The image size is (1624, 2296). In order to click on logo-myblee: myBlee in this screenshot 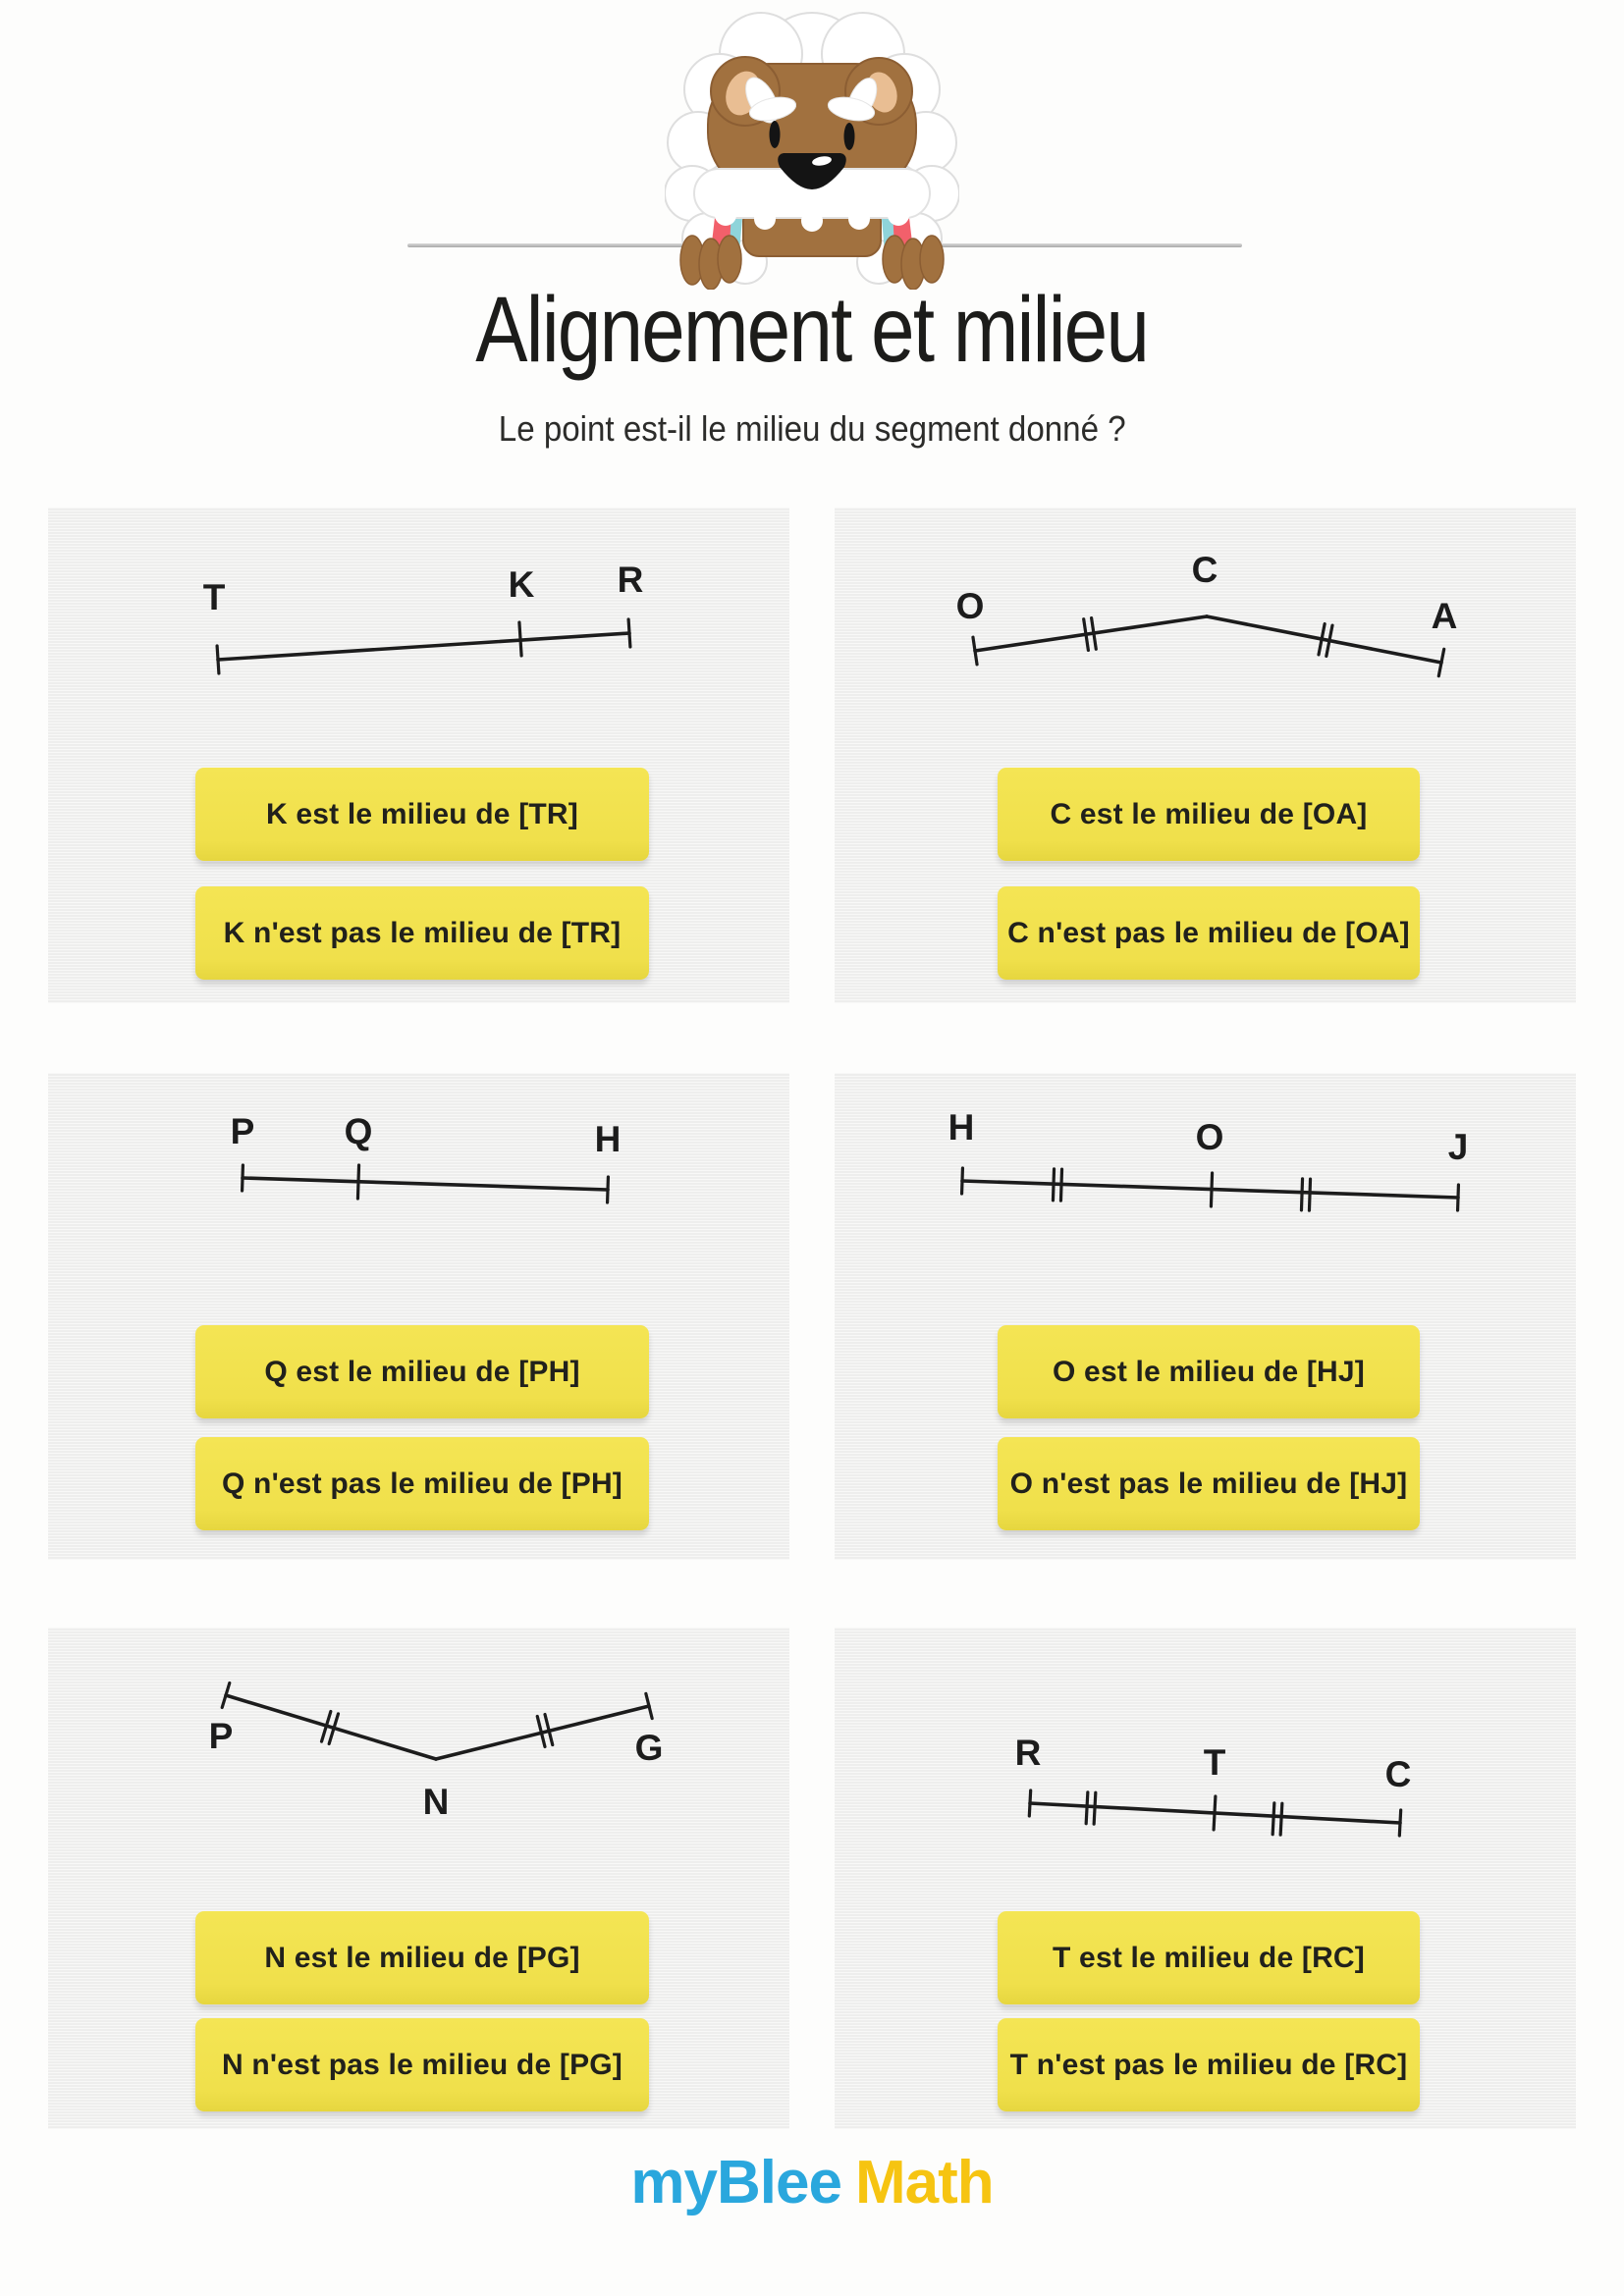, I will do `click(736, 2183)`.